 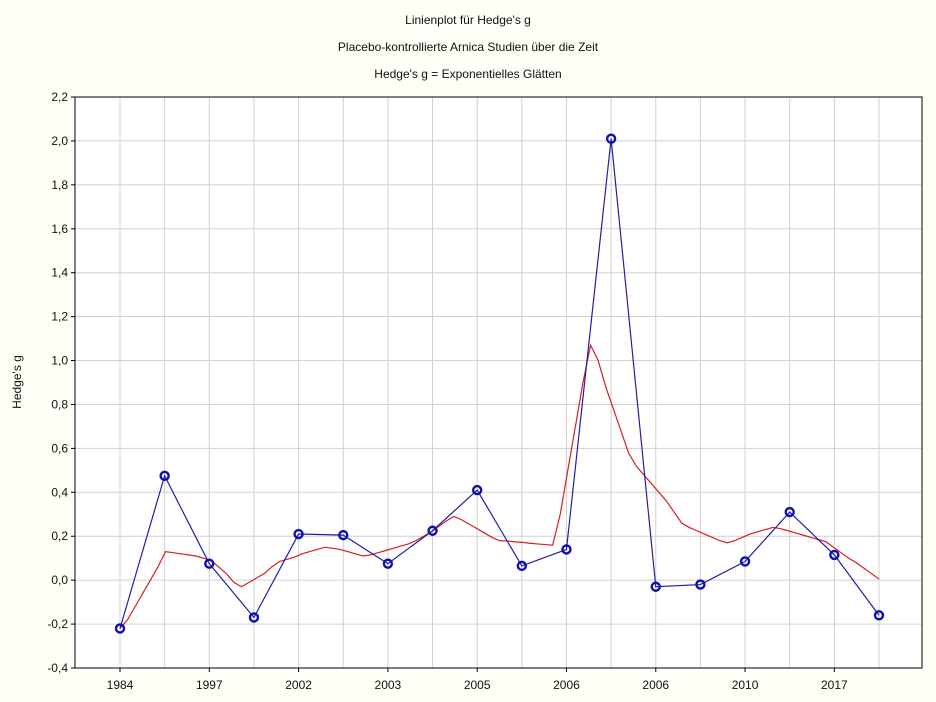 I want to click on y-tick-label: -0,2, so click(x=57, y=624).